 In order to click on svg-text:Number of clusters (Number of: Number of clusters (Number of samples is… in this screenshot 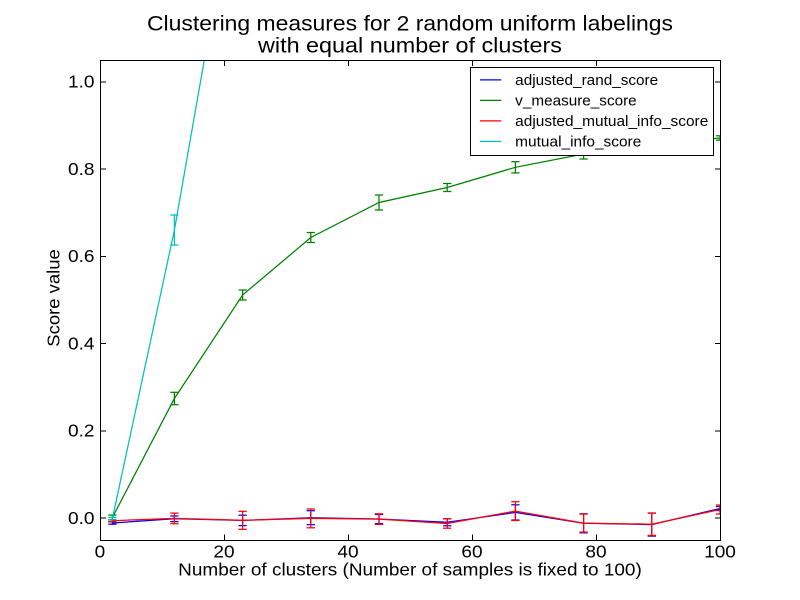, I will do `click(410, 570)`.